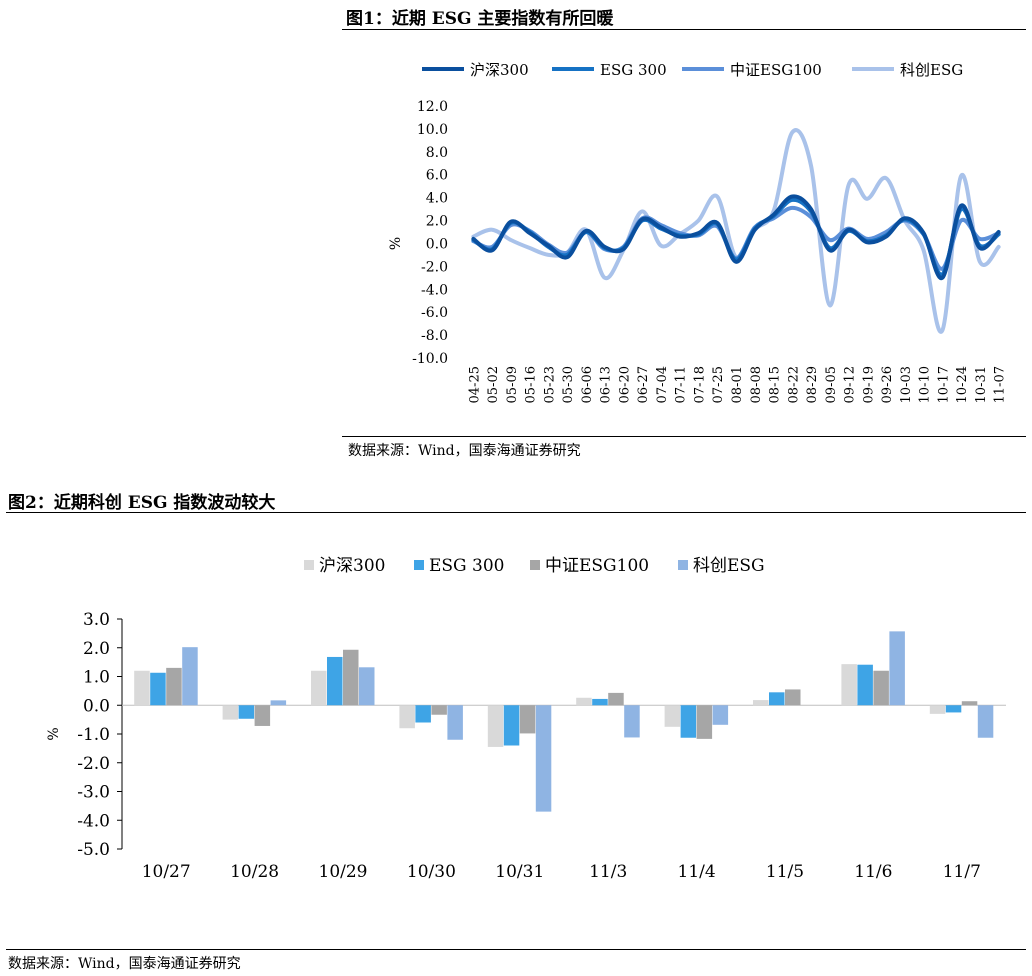 This screenshot has width=1032, height=976. Describe the element at coordinates (962, 384) in the screenshot. I see `x-tick-label: 10-24` at that location.